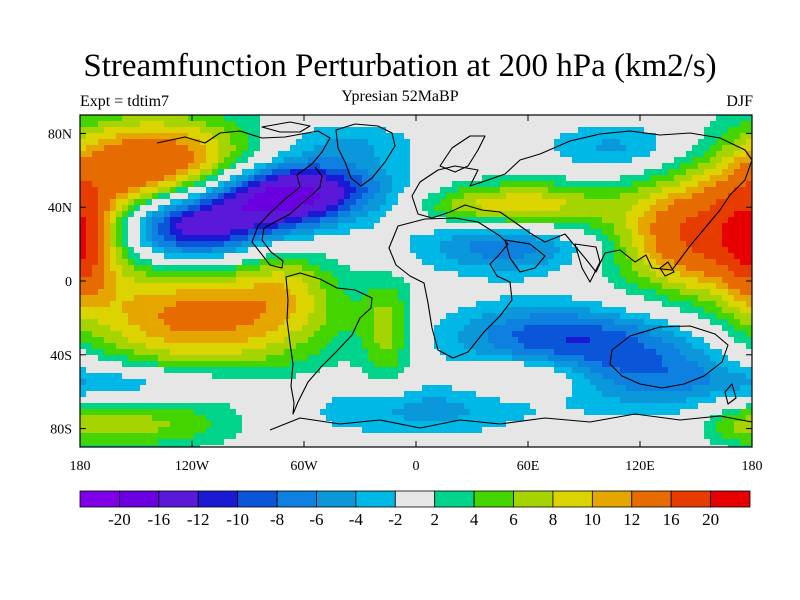 This screenshot has height=600, width=800. What do you see at coordinates (316, 519) in the screenshot?
I see `colorbar-label: -6` at bounding box center [316, 519].